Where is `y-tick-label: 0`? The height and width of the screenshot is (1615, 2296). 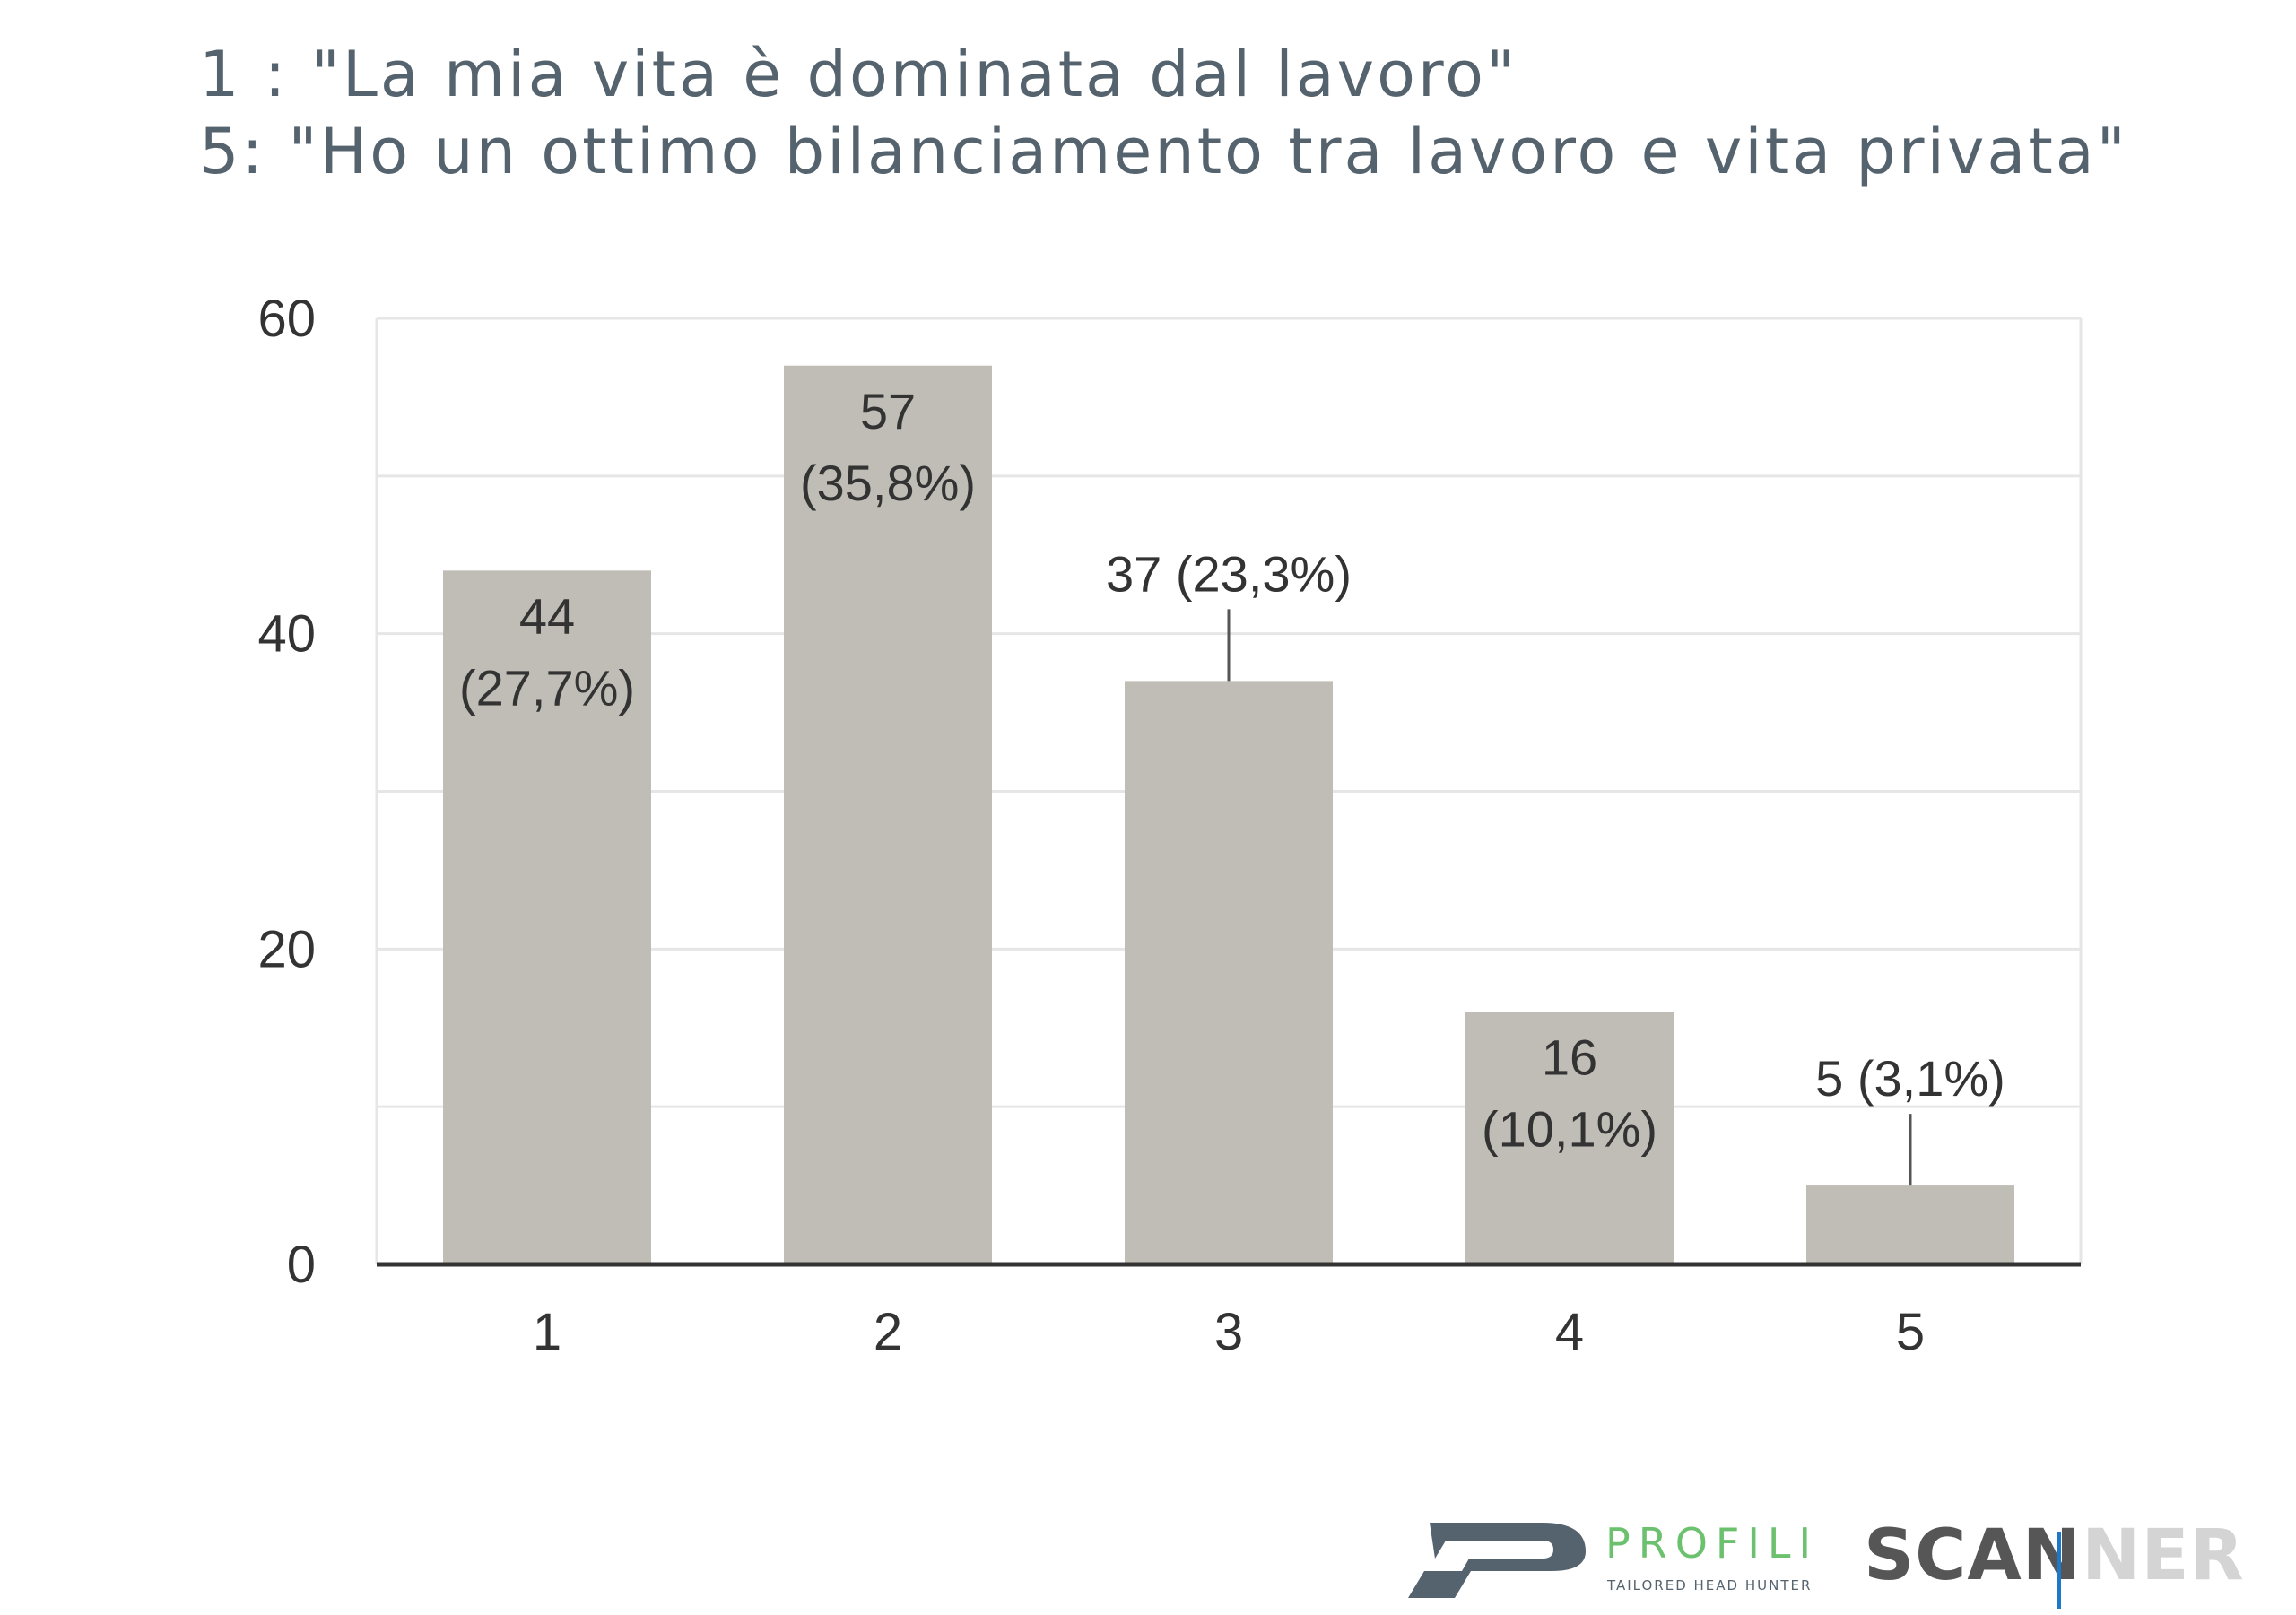
y-tick-label: 0 is located at coordinates (301, 1265).